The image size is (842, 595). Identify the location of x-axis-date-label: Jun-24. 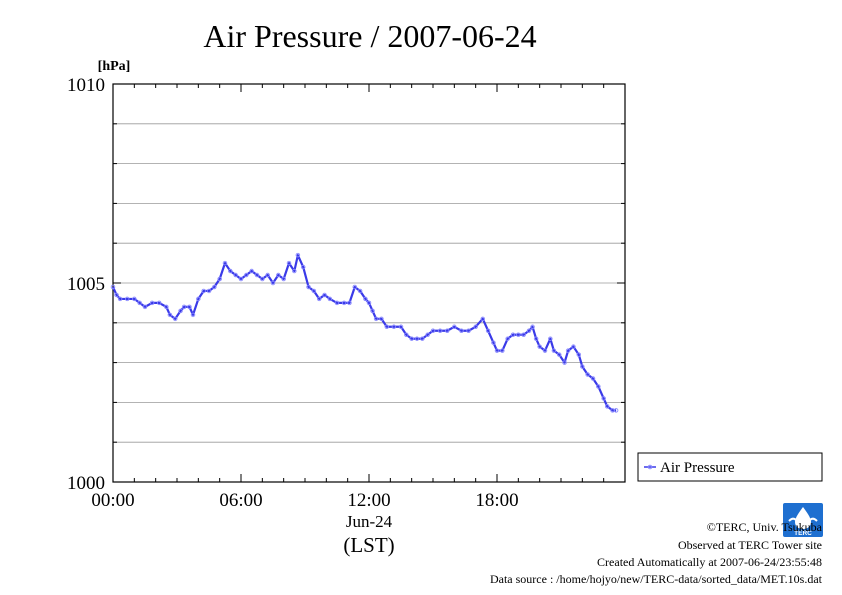
(369, 521).